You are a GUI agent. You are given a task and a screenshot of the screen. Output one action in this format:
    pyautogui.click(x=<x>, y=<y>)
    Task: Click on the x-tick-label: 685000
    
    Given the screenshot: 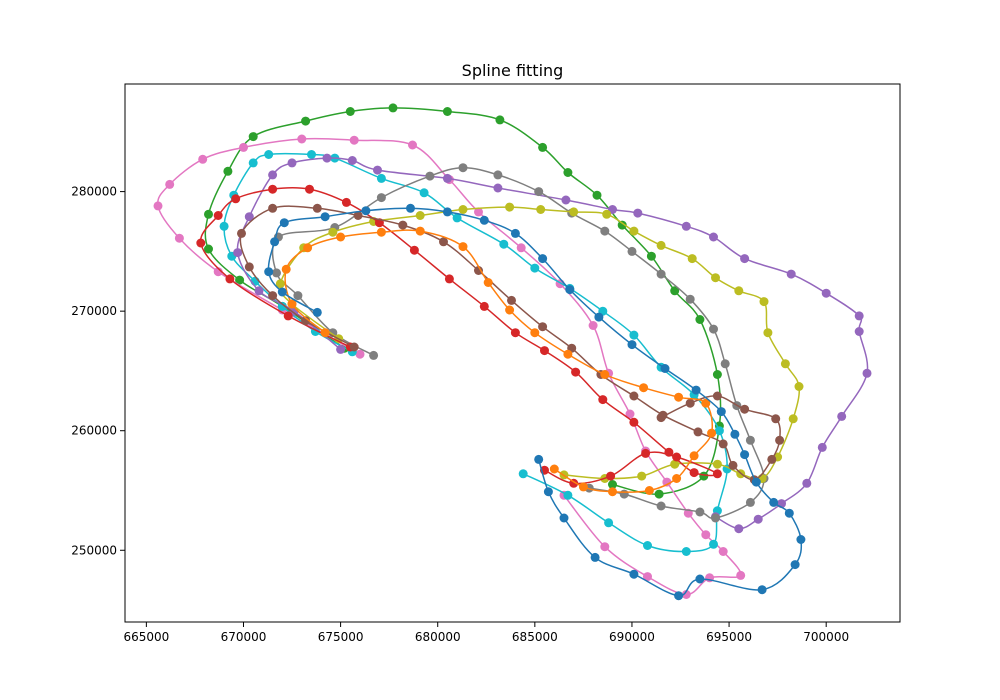 What is the action you would take?
    pyautogui.click(x=535, y=637)
    